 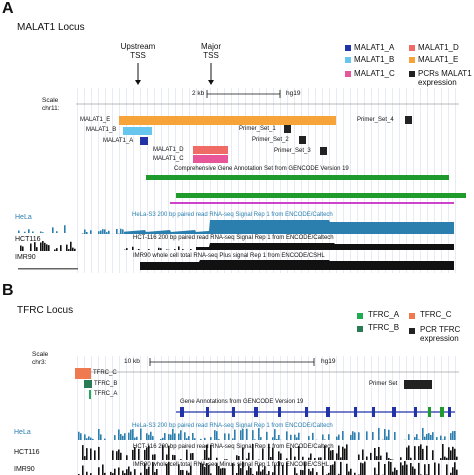 What do you see at coordinates (445, 78) in the screenshot?
I see `legend-pcr-malat1-label: PCRs MALAT1 expression` at bounding box center [445, 78].